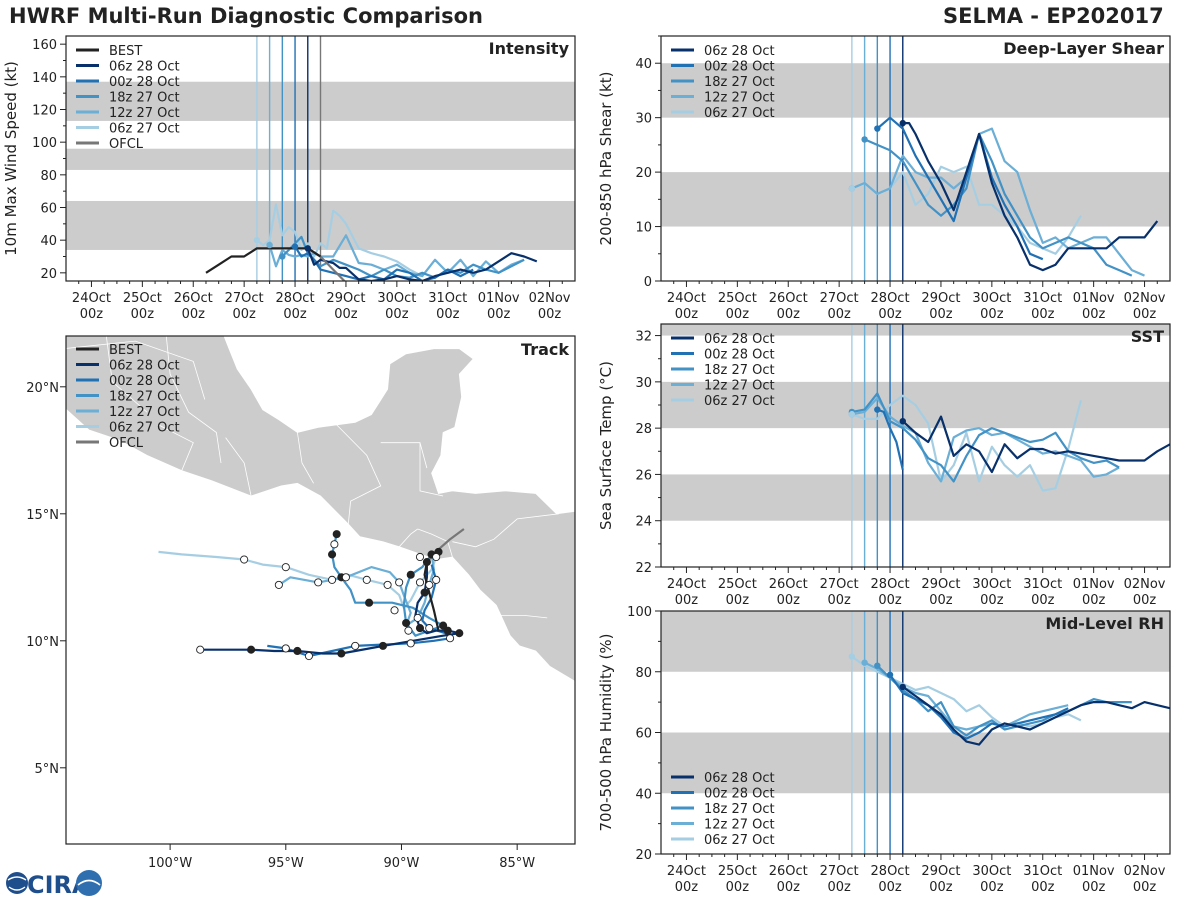 This screenshot has width=1200, height=900. Describe the element at coordinates (643, 734) in the screenshot. I see `y-tick-label: 60` at that location.